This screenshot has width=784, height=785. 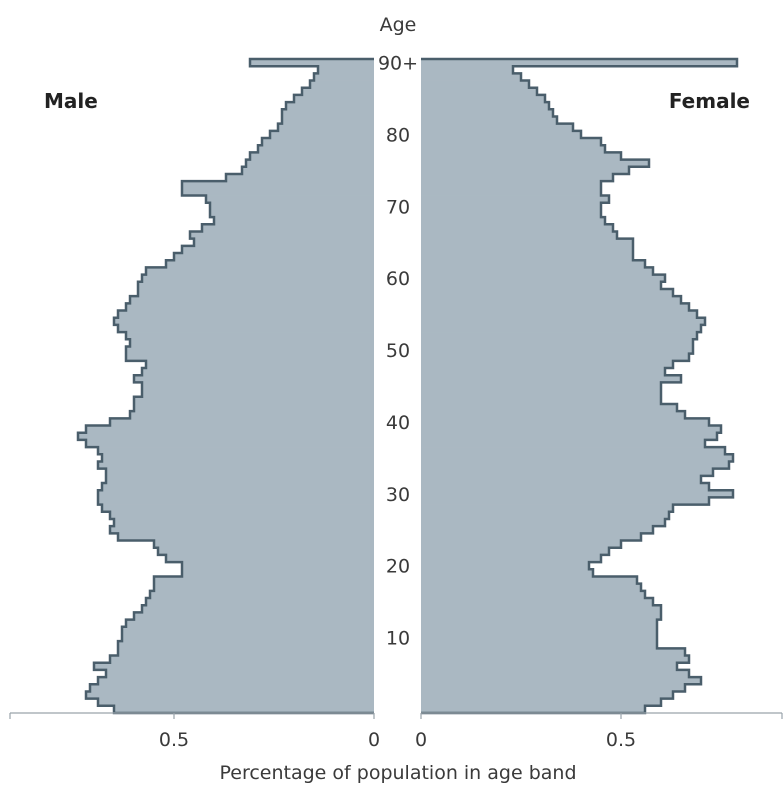 What do you see at coordinates (398, 423) in the screenshot?
I see `age-tick-40: 40` at bounding box center [398, 423].